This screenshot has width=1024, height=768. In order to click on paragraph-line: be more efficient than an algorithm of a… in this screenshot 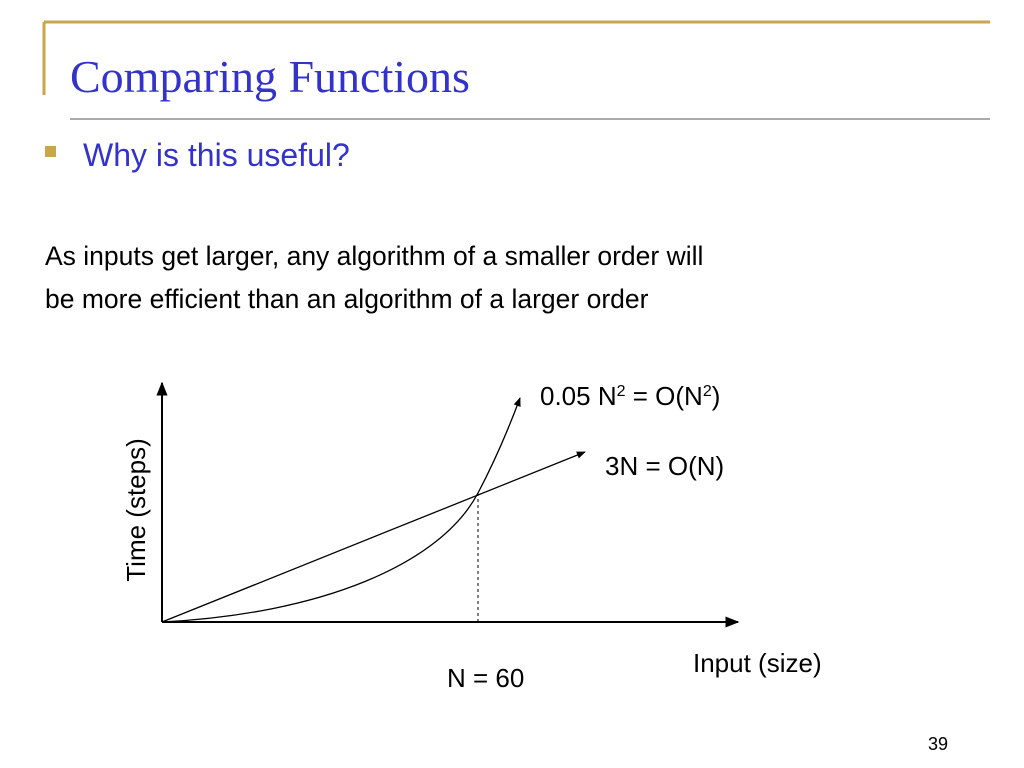, I will do `click(347, 299)`.